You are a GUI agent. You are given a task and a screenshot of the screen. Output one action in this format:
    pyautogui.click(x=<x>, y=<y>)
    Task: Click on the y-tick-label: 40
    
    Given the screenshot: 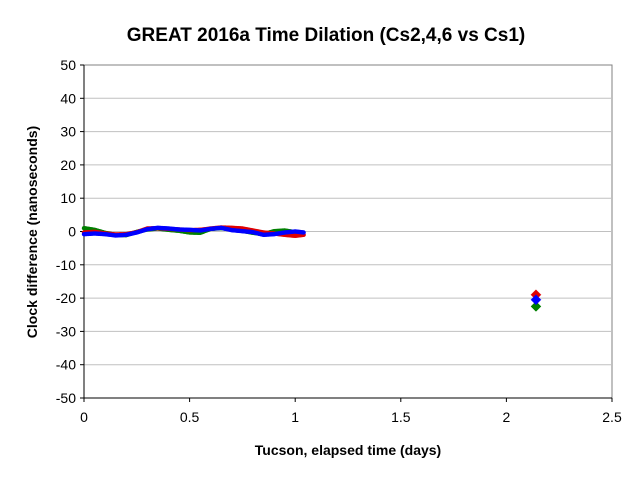 What is the action you would take?
    pyautogui.click(x=68, y=98)
    